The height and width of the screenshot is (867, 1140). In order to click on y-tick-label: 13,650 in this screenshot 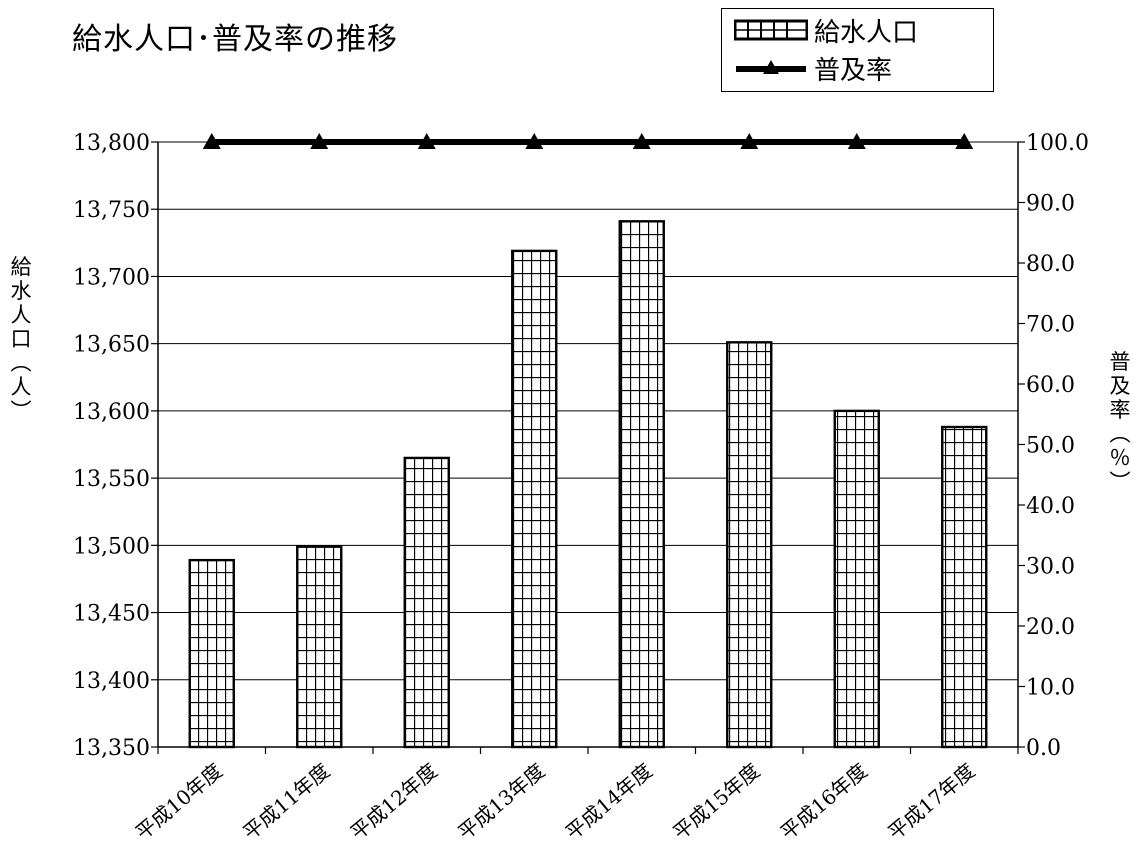, I will do `click(111, 345)`.